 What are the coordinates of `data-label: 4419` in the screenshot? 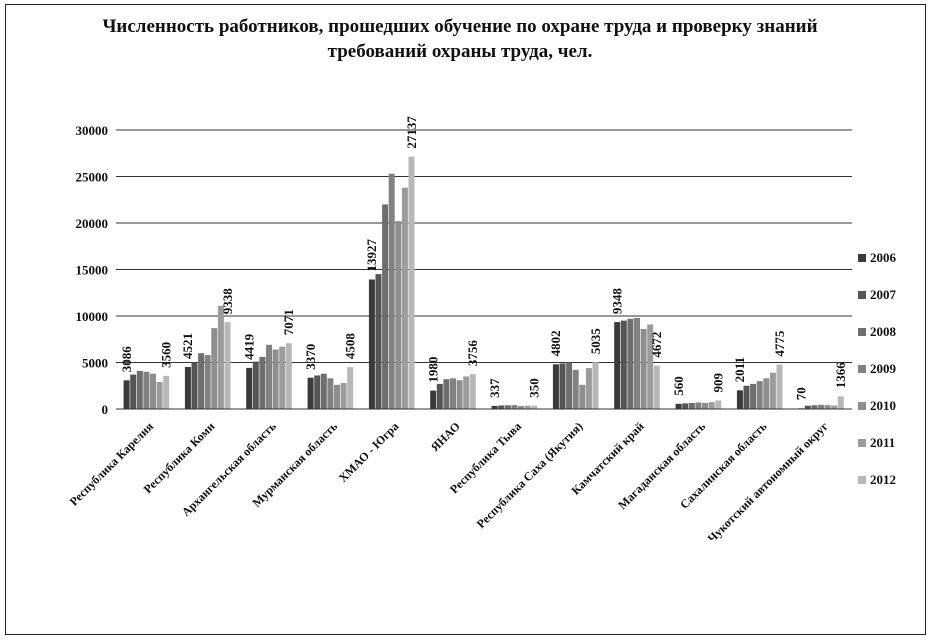 It's located at (249, 346).